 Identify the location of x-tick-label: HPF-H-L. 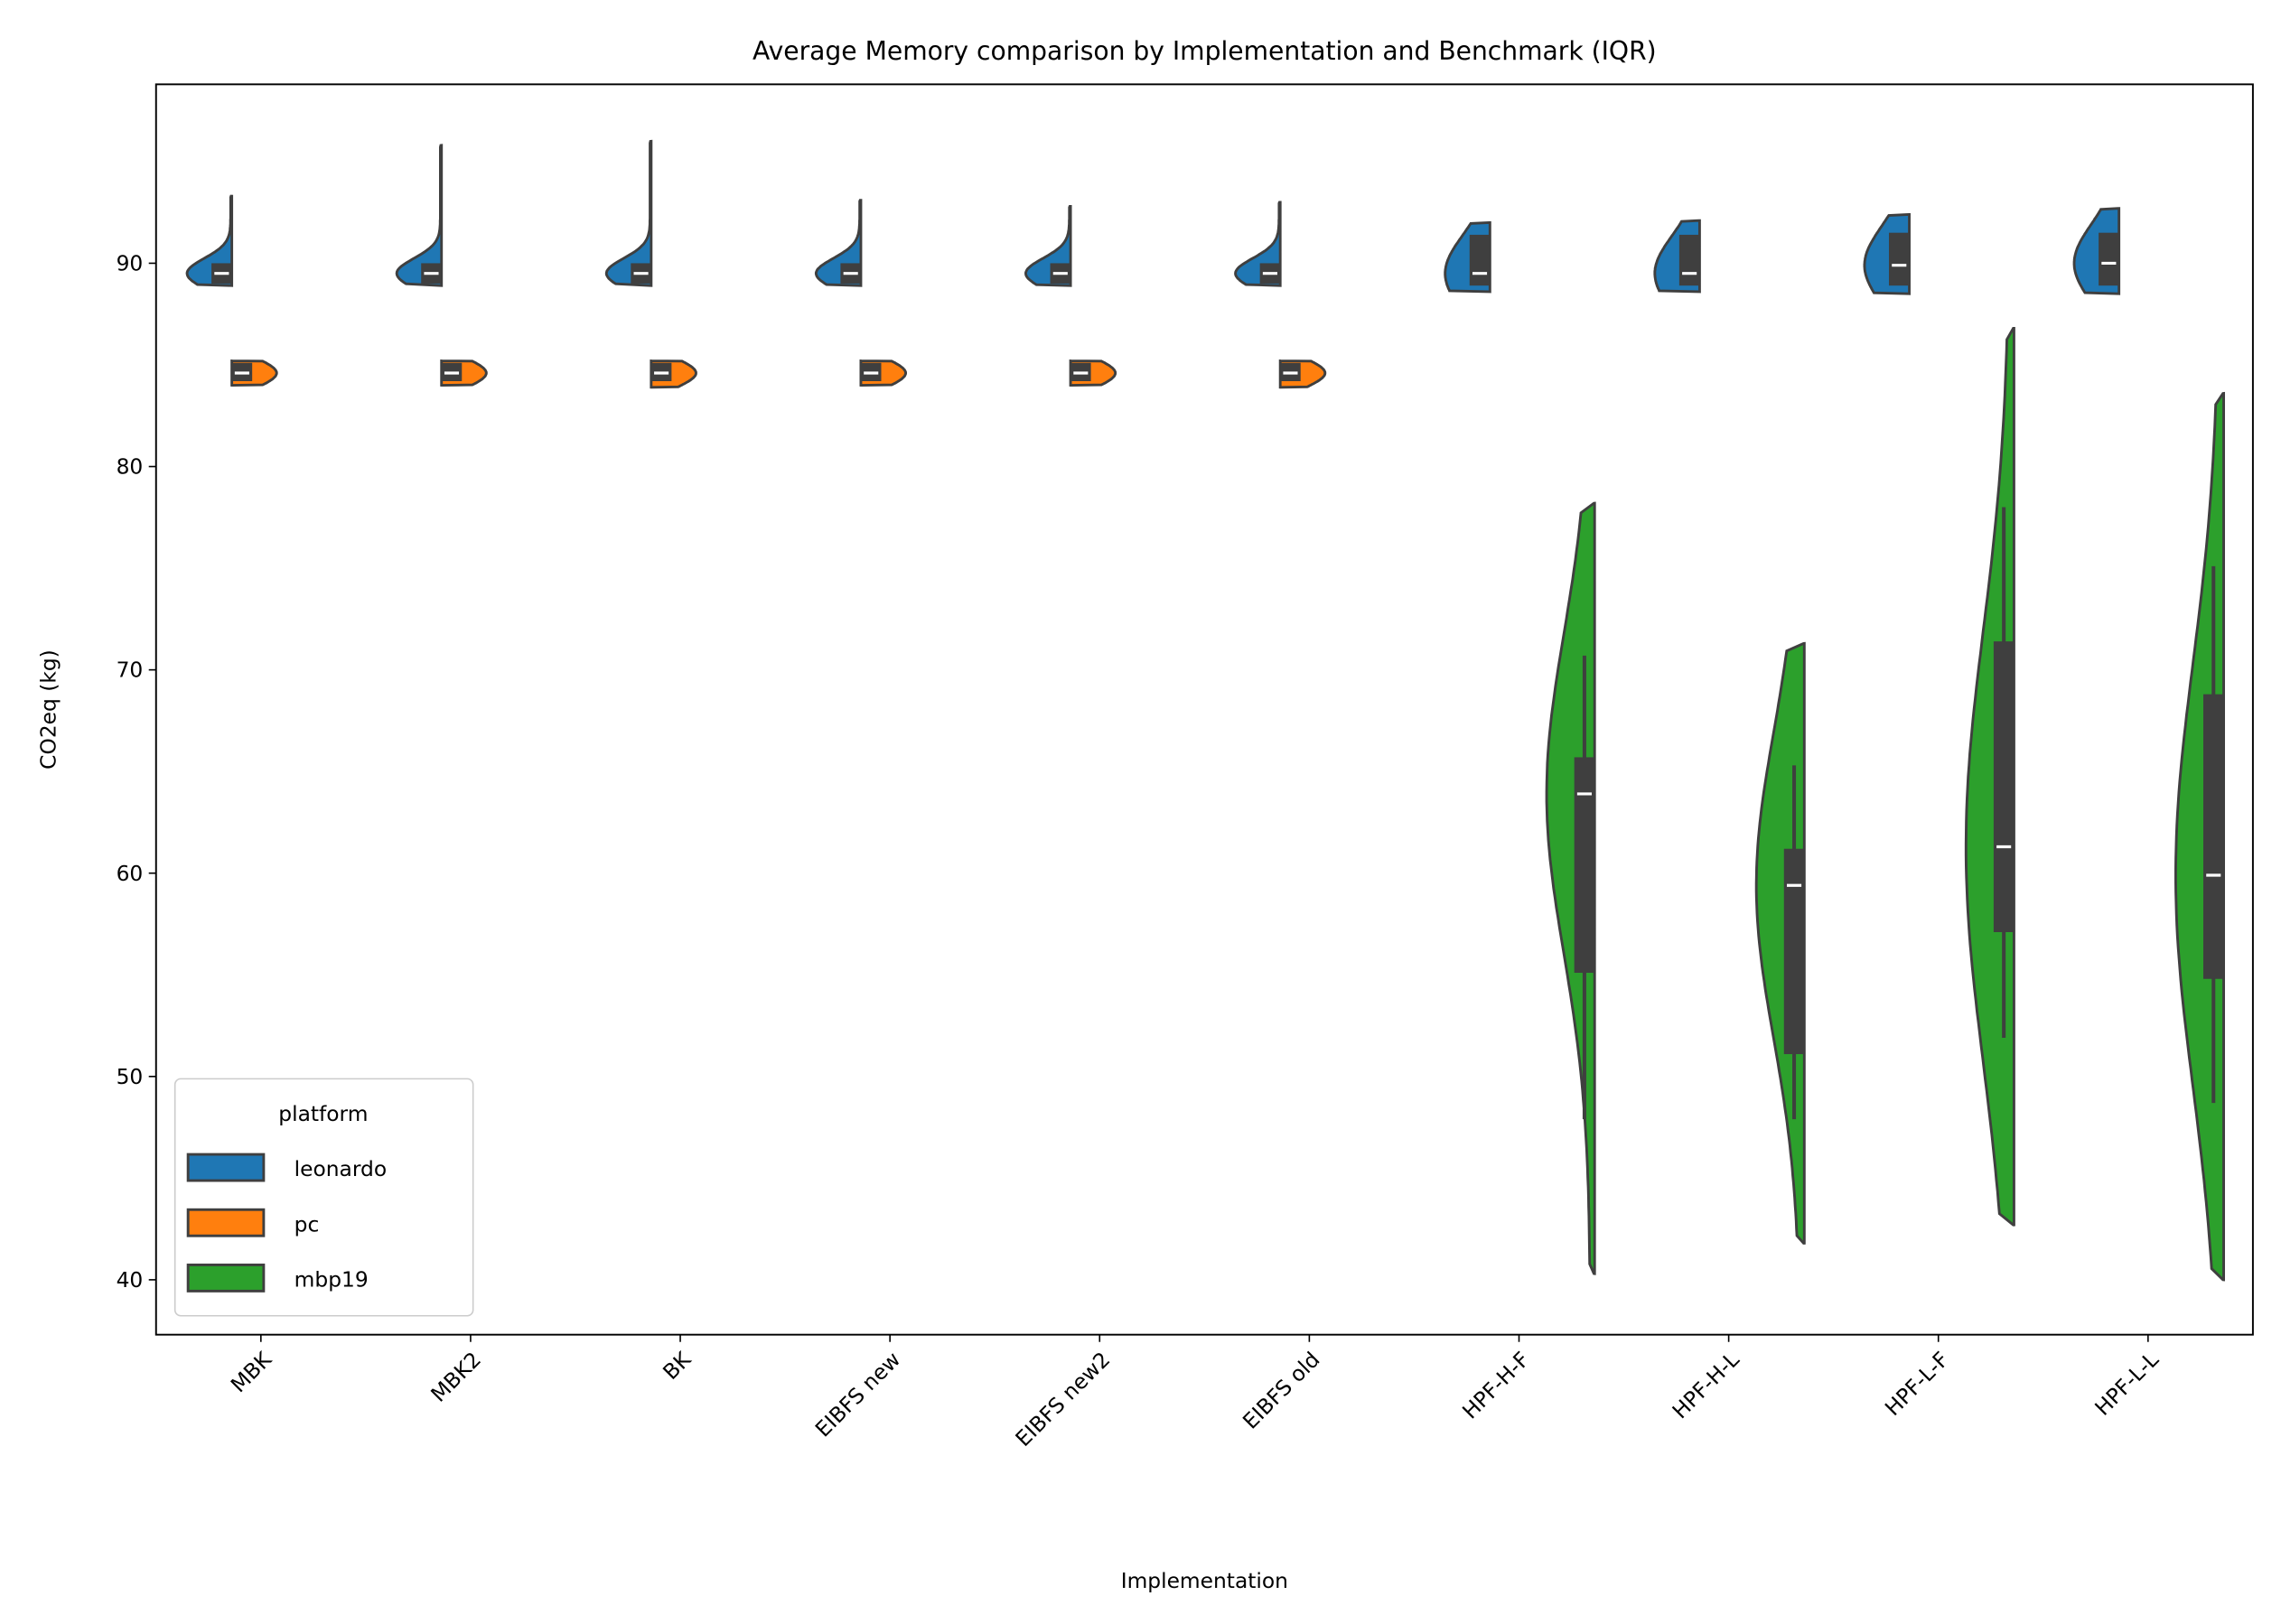
(1706, 1385).